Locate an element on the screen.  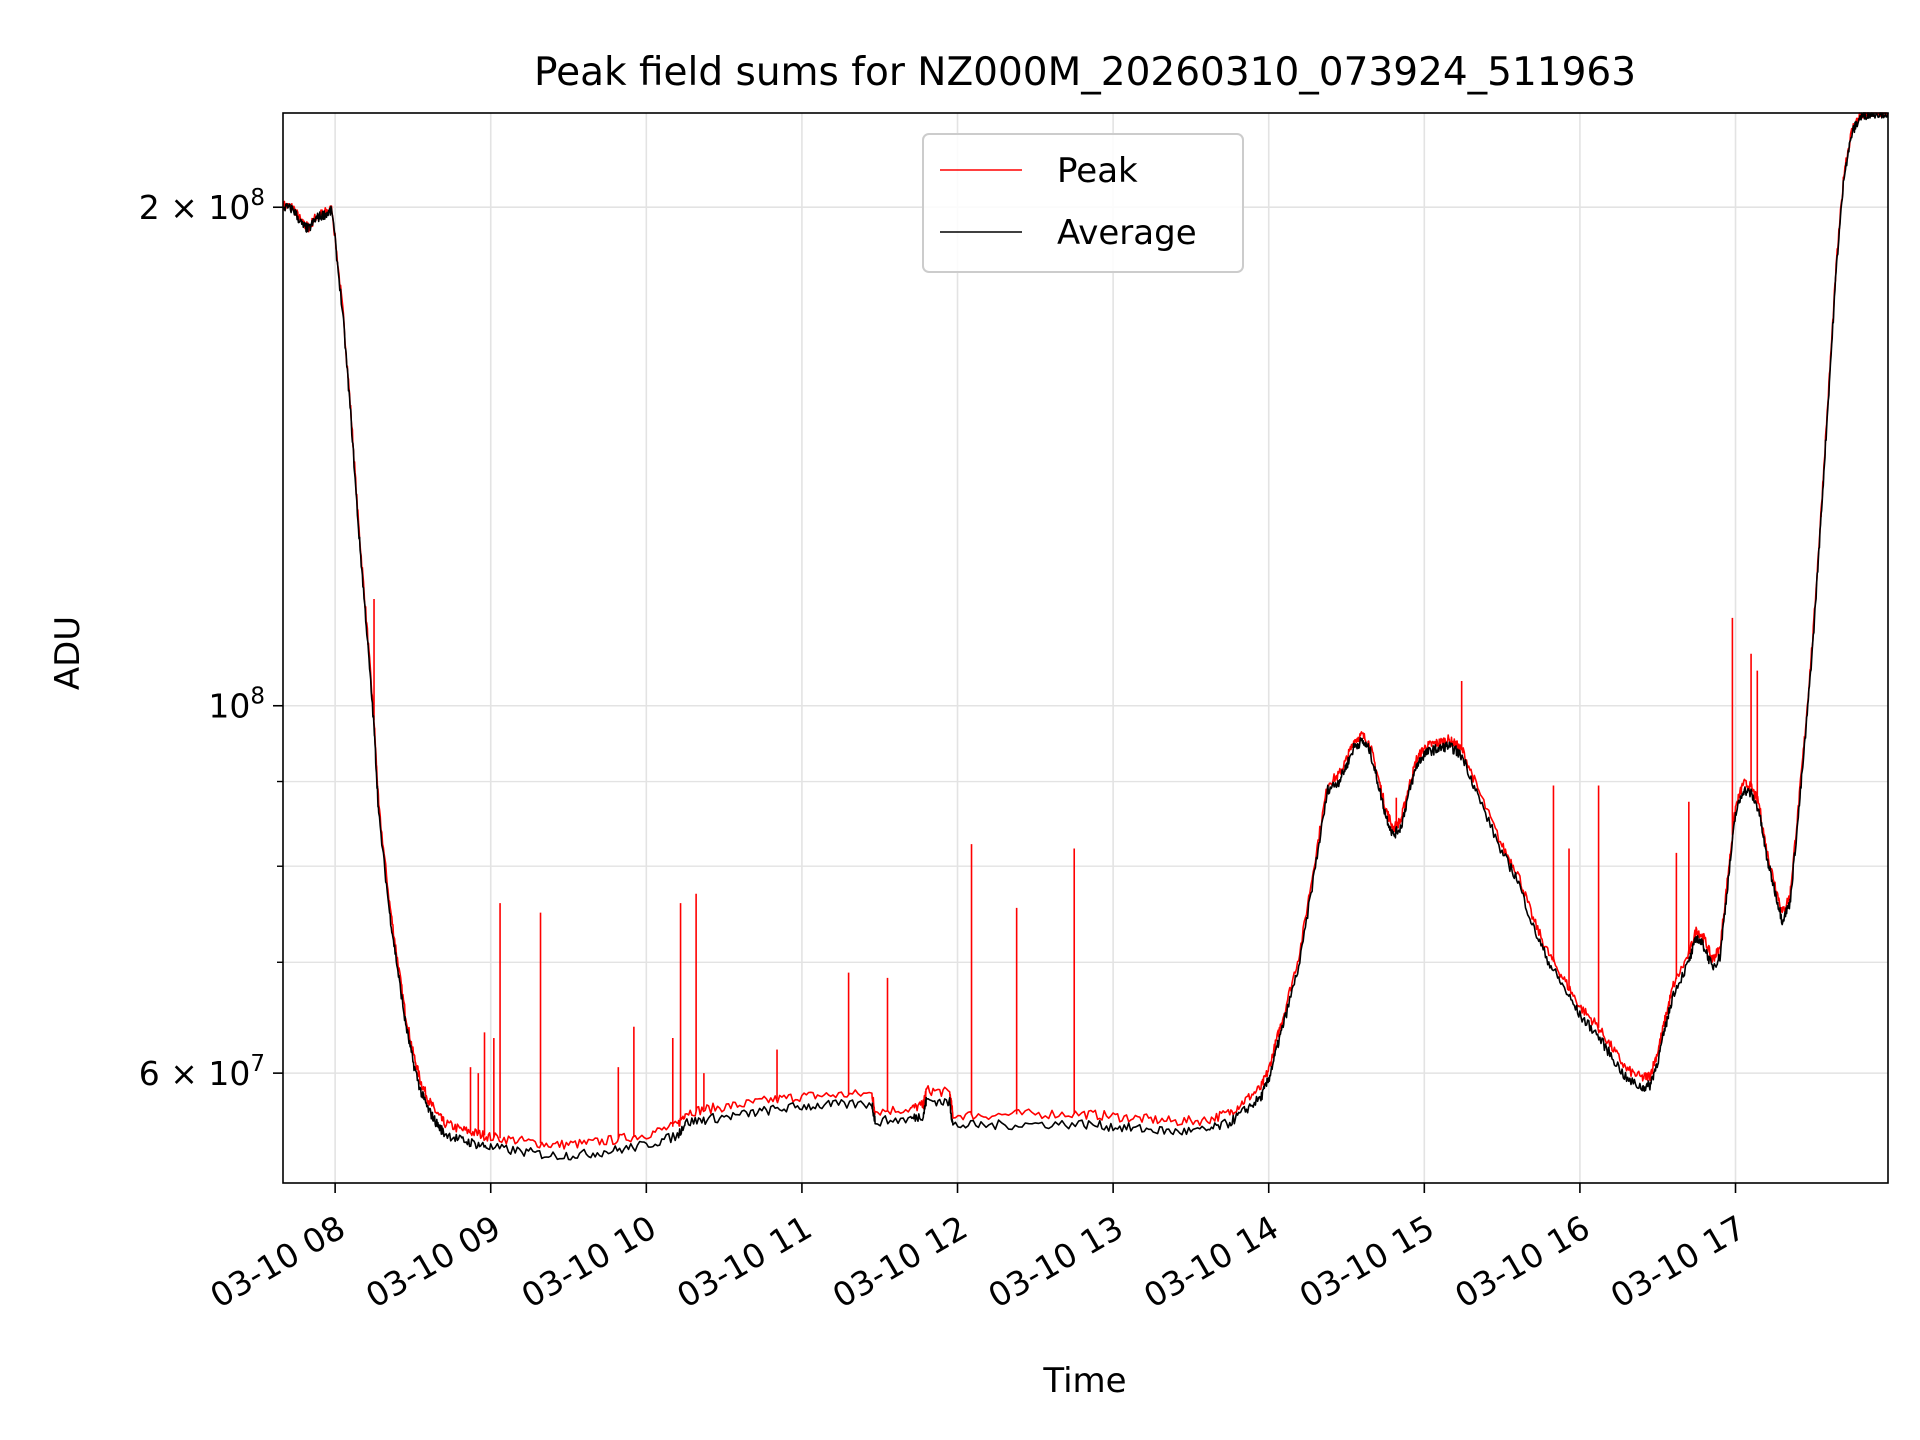
legend-label-peak: Peak is located at coordinates (1097, 171).